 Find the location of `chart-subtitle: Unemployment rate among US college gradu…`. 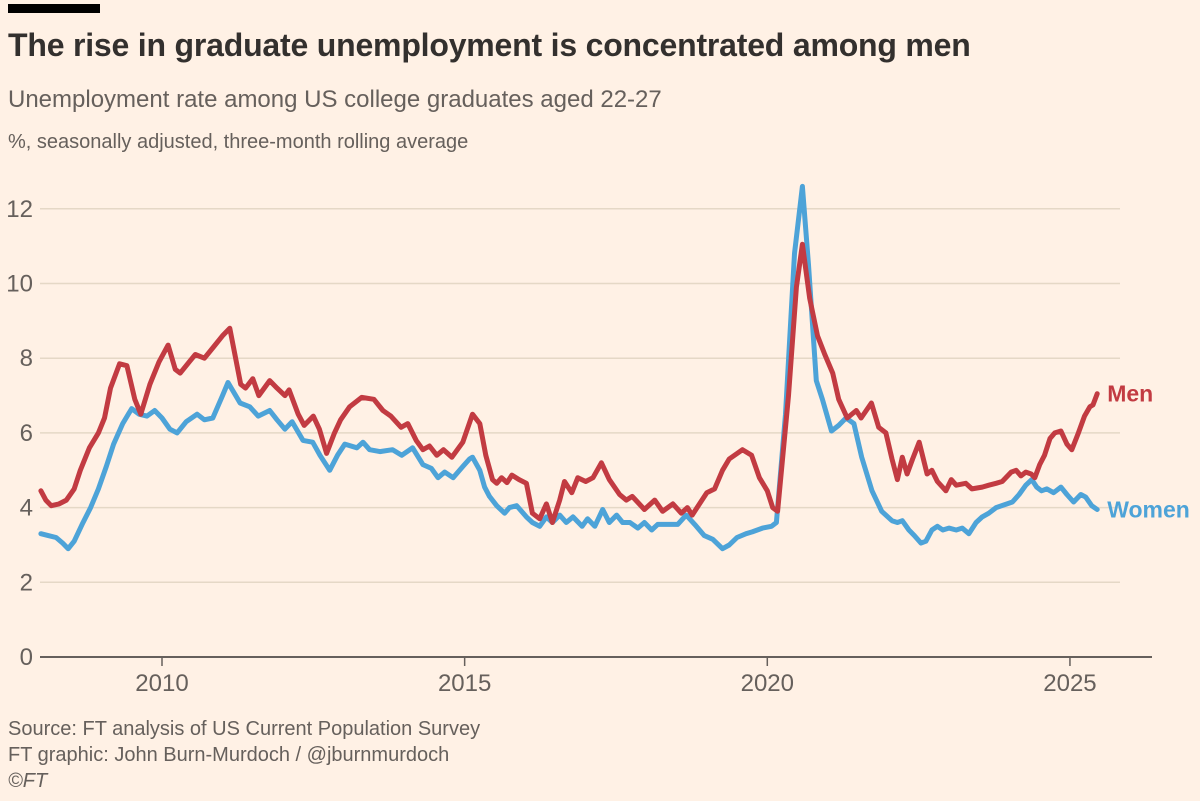

chart-subtitle: Unemployment rate among US college gradu… is located at coordinates (335, 99).